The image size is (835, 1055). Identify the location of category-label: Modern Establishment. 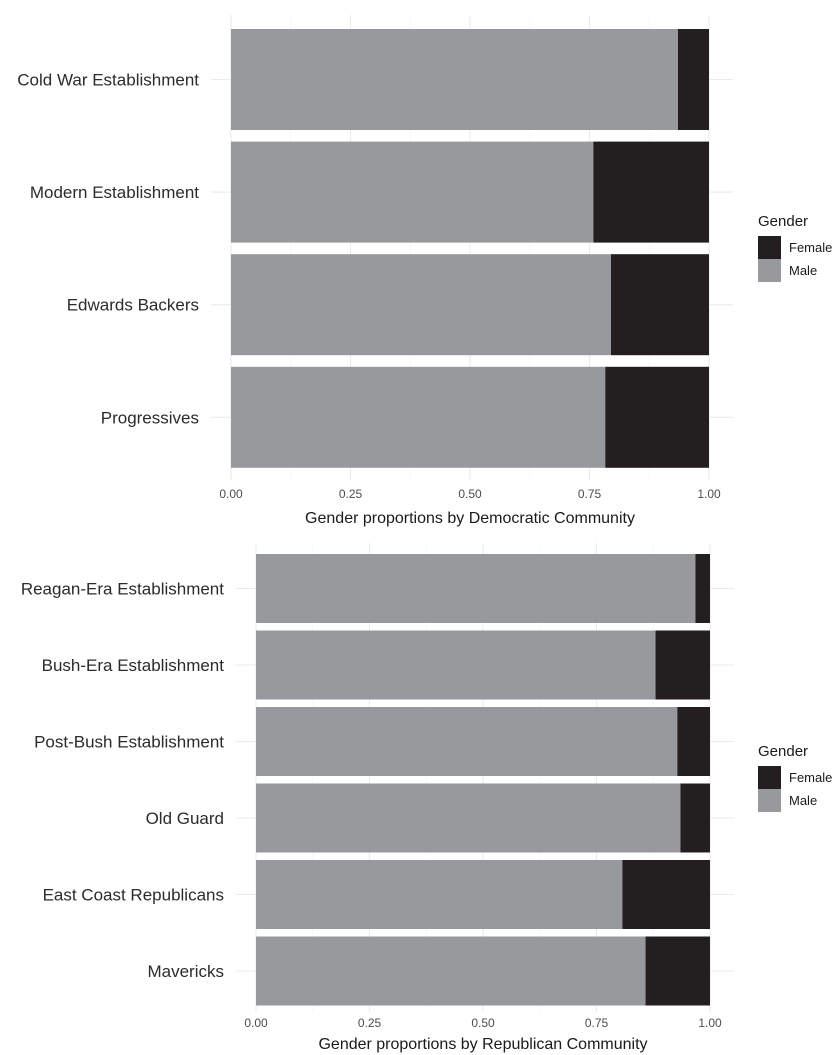
(114, 192).